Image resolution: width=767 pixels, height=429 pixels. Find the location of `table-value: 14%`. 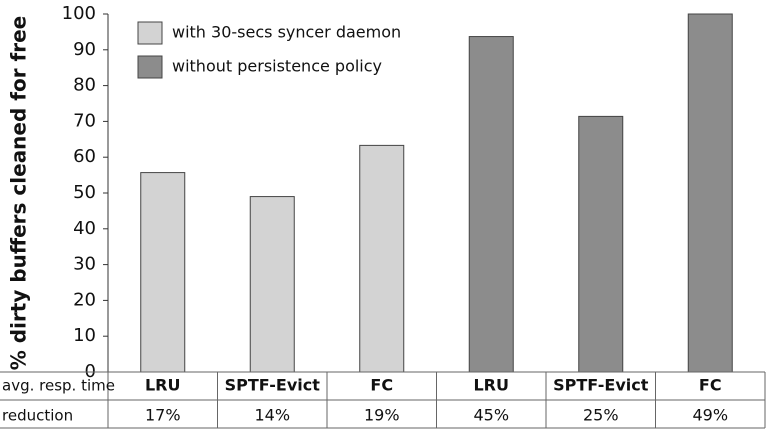

table-value: 14% is located at coordinates (272, 415).